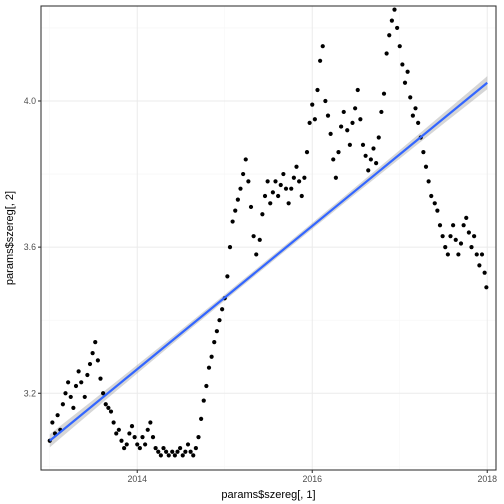 This screenshot has width=504, height=504. I want to click on y-axis-ticks: 3.2 3.6 4.0, so click(32, 247).